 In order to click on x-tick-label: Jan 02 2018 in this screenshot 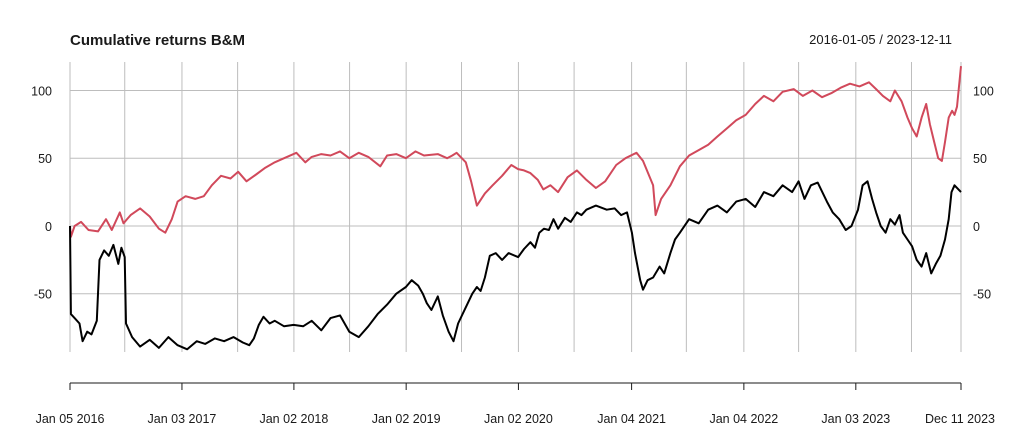, I will do `click(293, 419)`.